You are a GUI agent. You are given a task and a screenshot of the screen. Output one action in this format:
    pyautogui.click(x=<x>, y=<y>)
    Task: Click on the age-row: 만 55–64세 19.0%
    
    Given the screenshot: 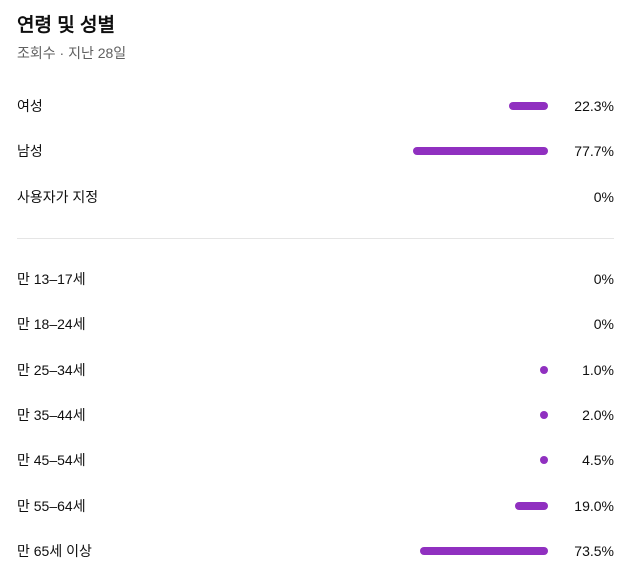 What is the action you would take?
    pyautogui.click(x=315, y=506)
    